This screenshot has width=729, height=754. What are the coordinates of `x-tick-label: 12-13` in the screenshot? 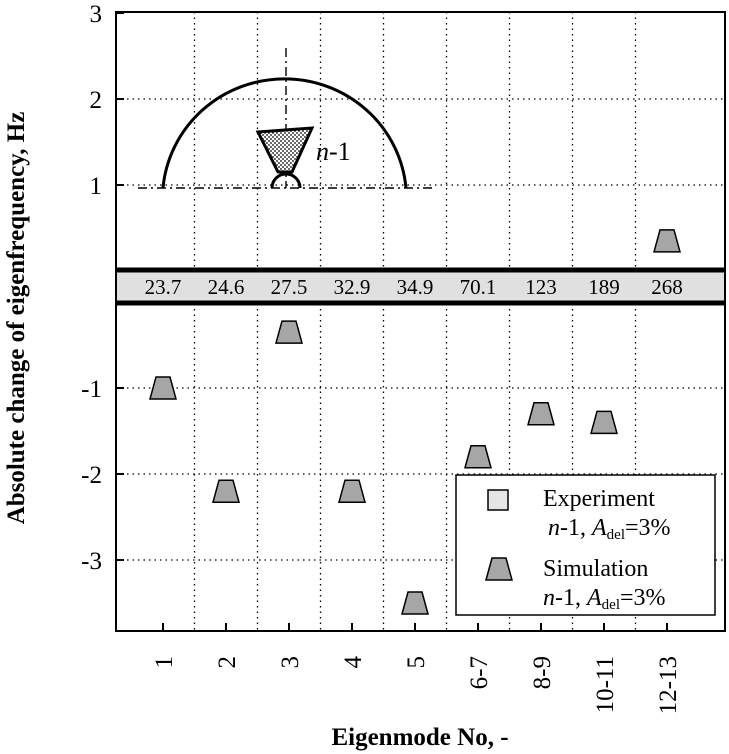 It's located at (668, 685).